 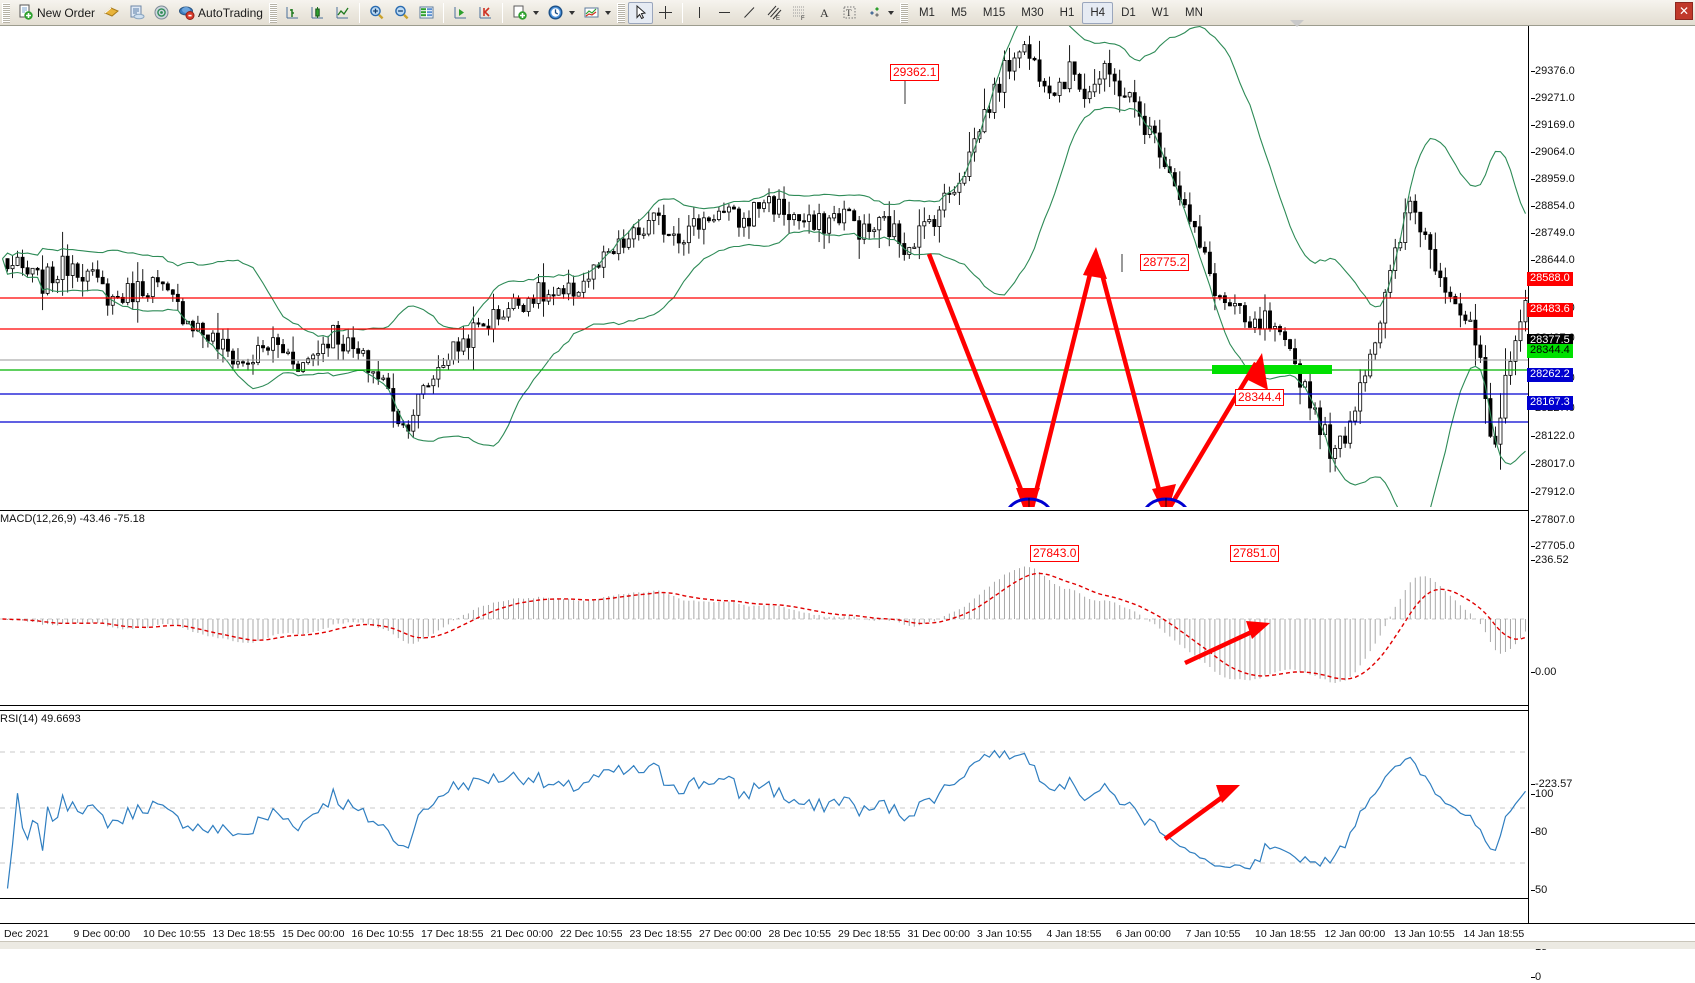 I want to click on macd-tick-2: -223.57, so click(x=1551, y=784).